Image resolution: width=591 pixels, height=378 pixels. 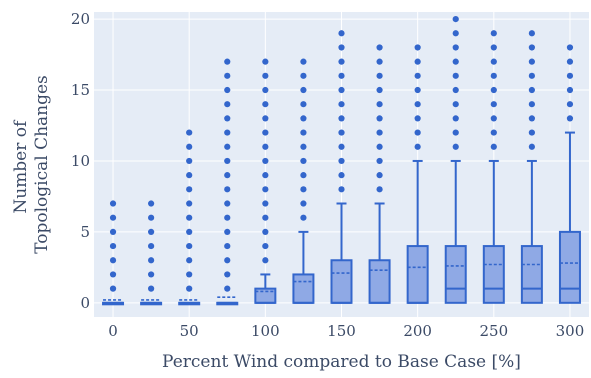 What do you see at coordinates (31, 164) in the screenshot?
I see `y-axis-title: Number of Topological Changes` at bounding box center [31, 164].